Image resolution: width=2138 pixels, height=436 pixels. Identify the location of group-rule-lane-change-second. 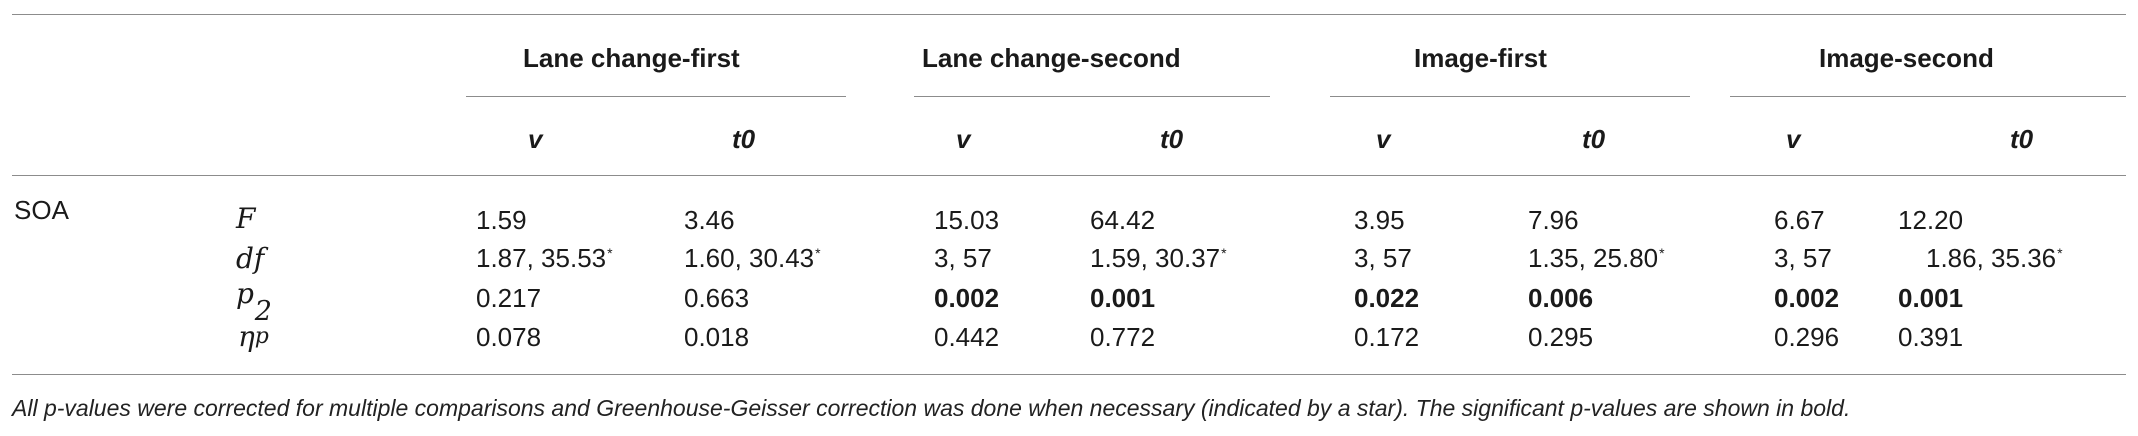
(1092, 96).